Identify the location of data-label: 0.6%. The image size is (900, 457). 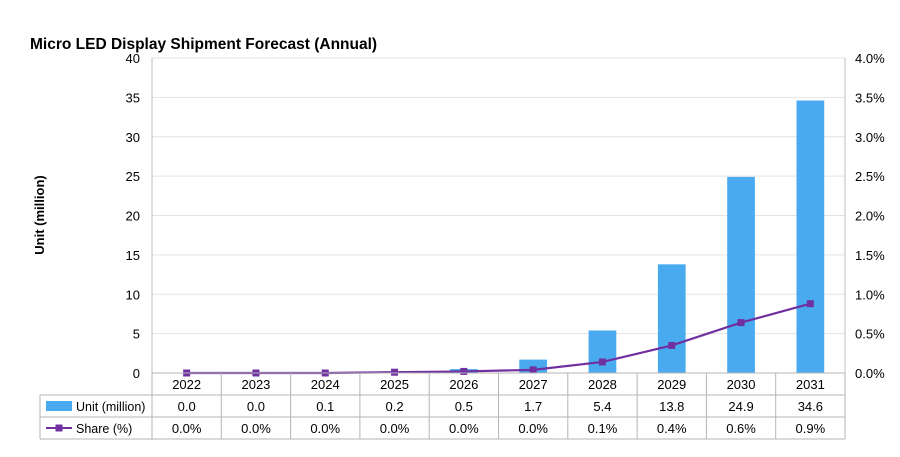
(741, 428).